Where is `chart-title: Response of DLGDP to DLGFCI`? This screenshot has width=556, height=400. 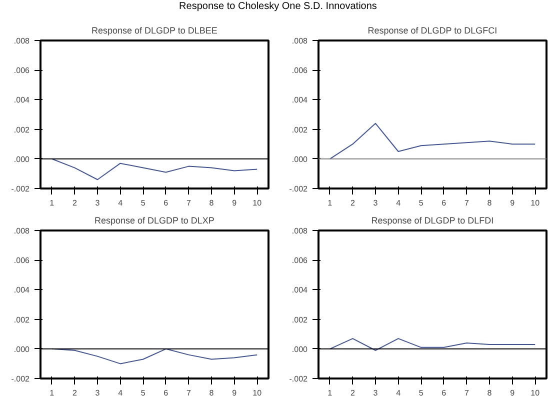
chart-title: Response of DLGDP to DLGFCI is located at coordinates (433, 31).